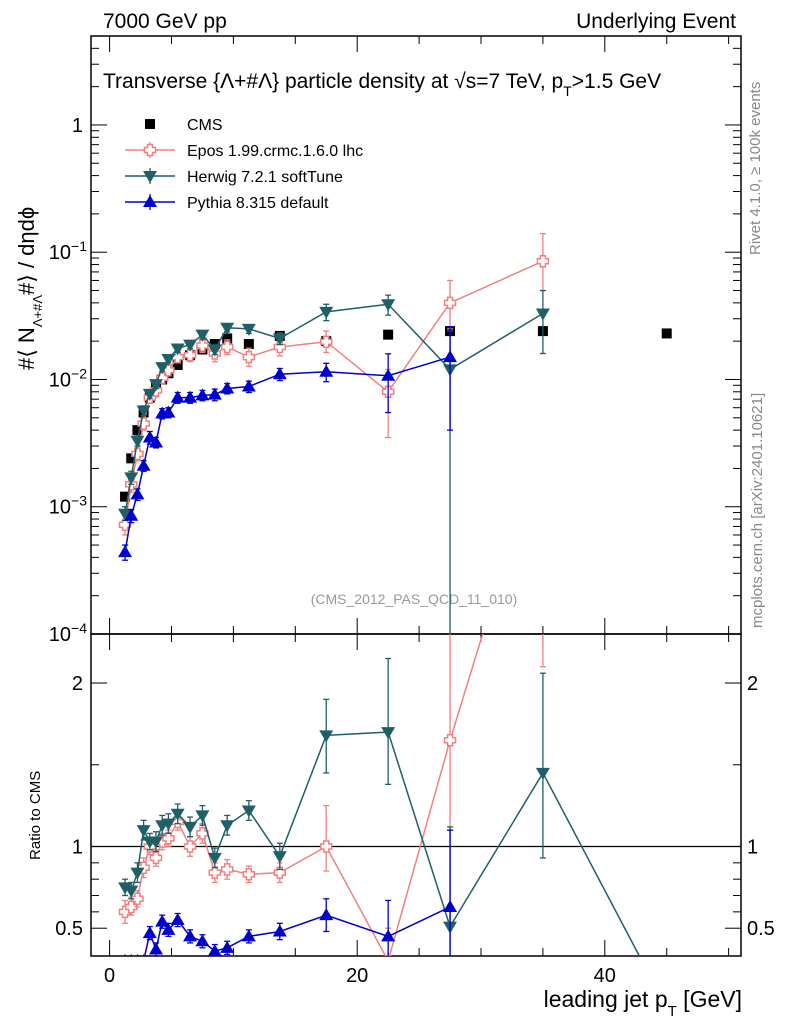  Describe the element at coordinates (77, 684) in the screenshot. I see `ratio-y-tick-label: 2` at that location.